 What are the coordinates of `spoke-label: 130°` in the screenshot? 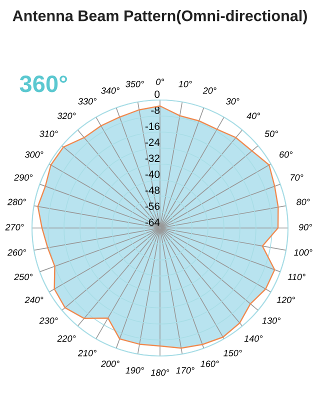 It's located at (271, 320).